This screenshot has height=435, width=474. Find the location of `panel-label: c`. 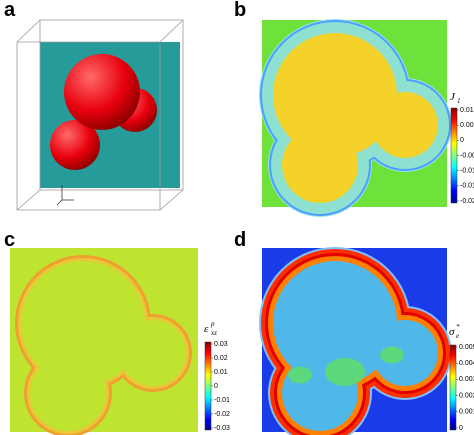

panel-label: c is located at coordinates (9, 240).